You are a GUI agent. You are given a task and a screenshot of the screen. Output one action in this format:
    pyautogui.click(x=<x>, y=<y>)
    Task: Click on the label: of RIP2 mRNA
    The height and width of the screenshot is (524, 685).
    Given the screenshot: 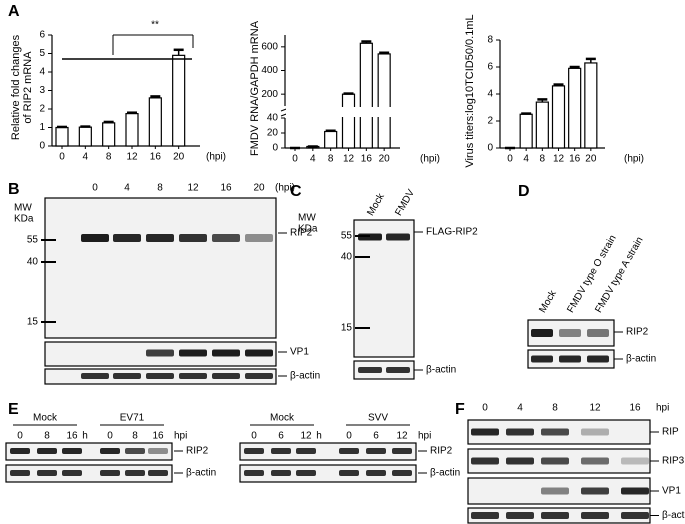 What is the action you would take?
    pyautogui.click(x=28, y=87)
    